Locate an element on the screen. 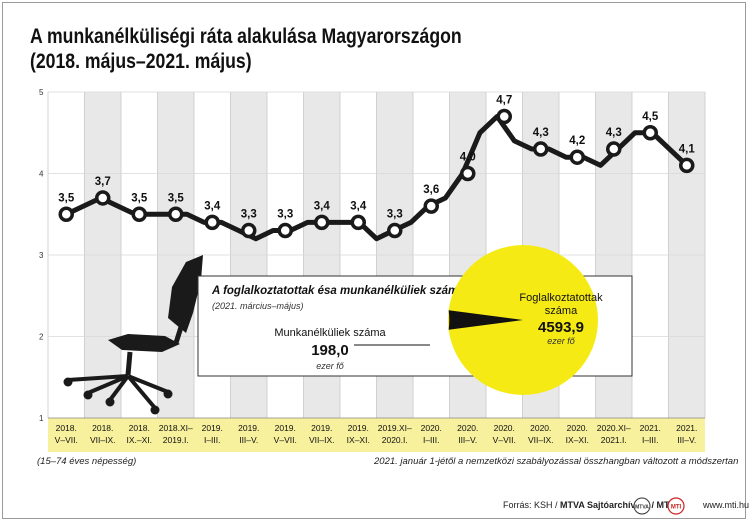  x-tick-label: 2020.I. is located at coordinates (395, 440).